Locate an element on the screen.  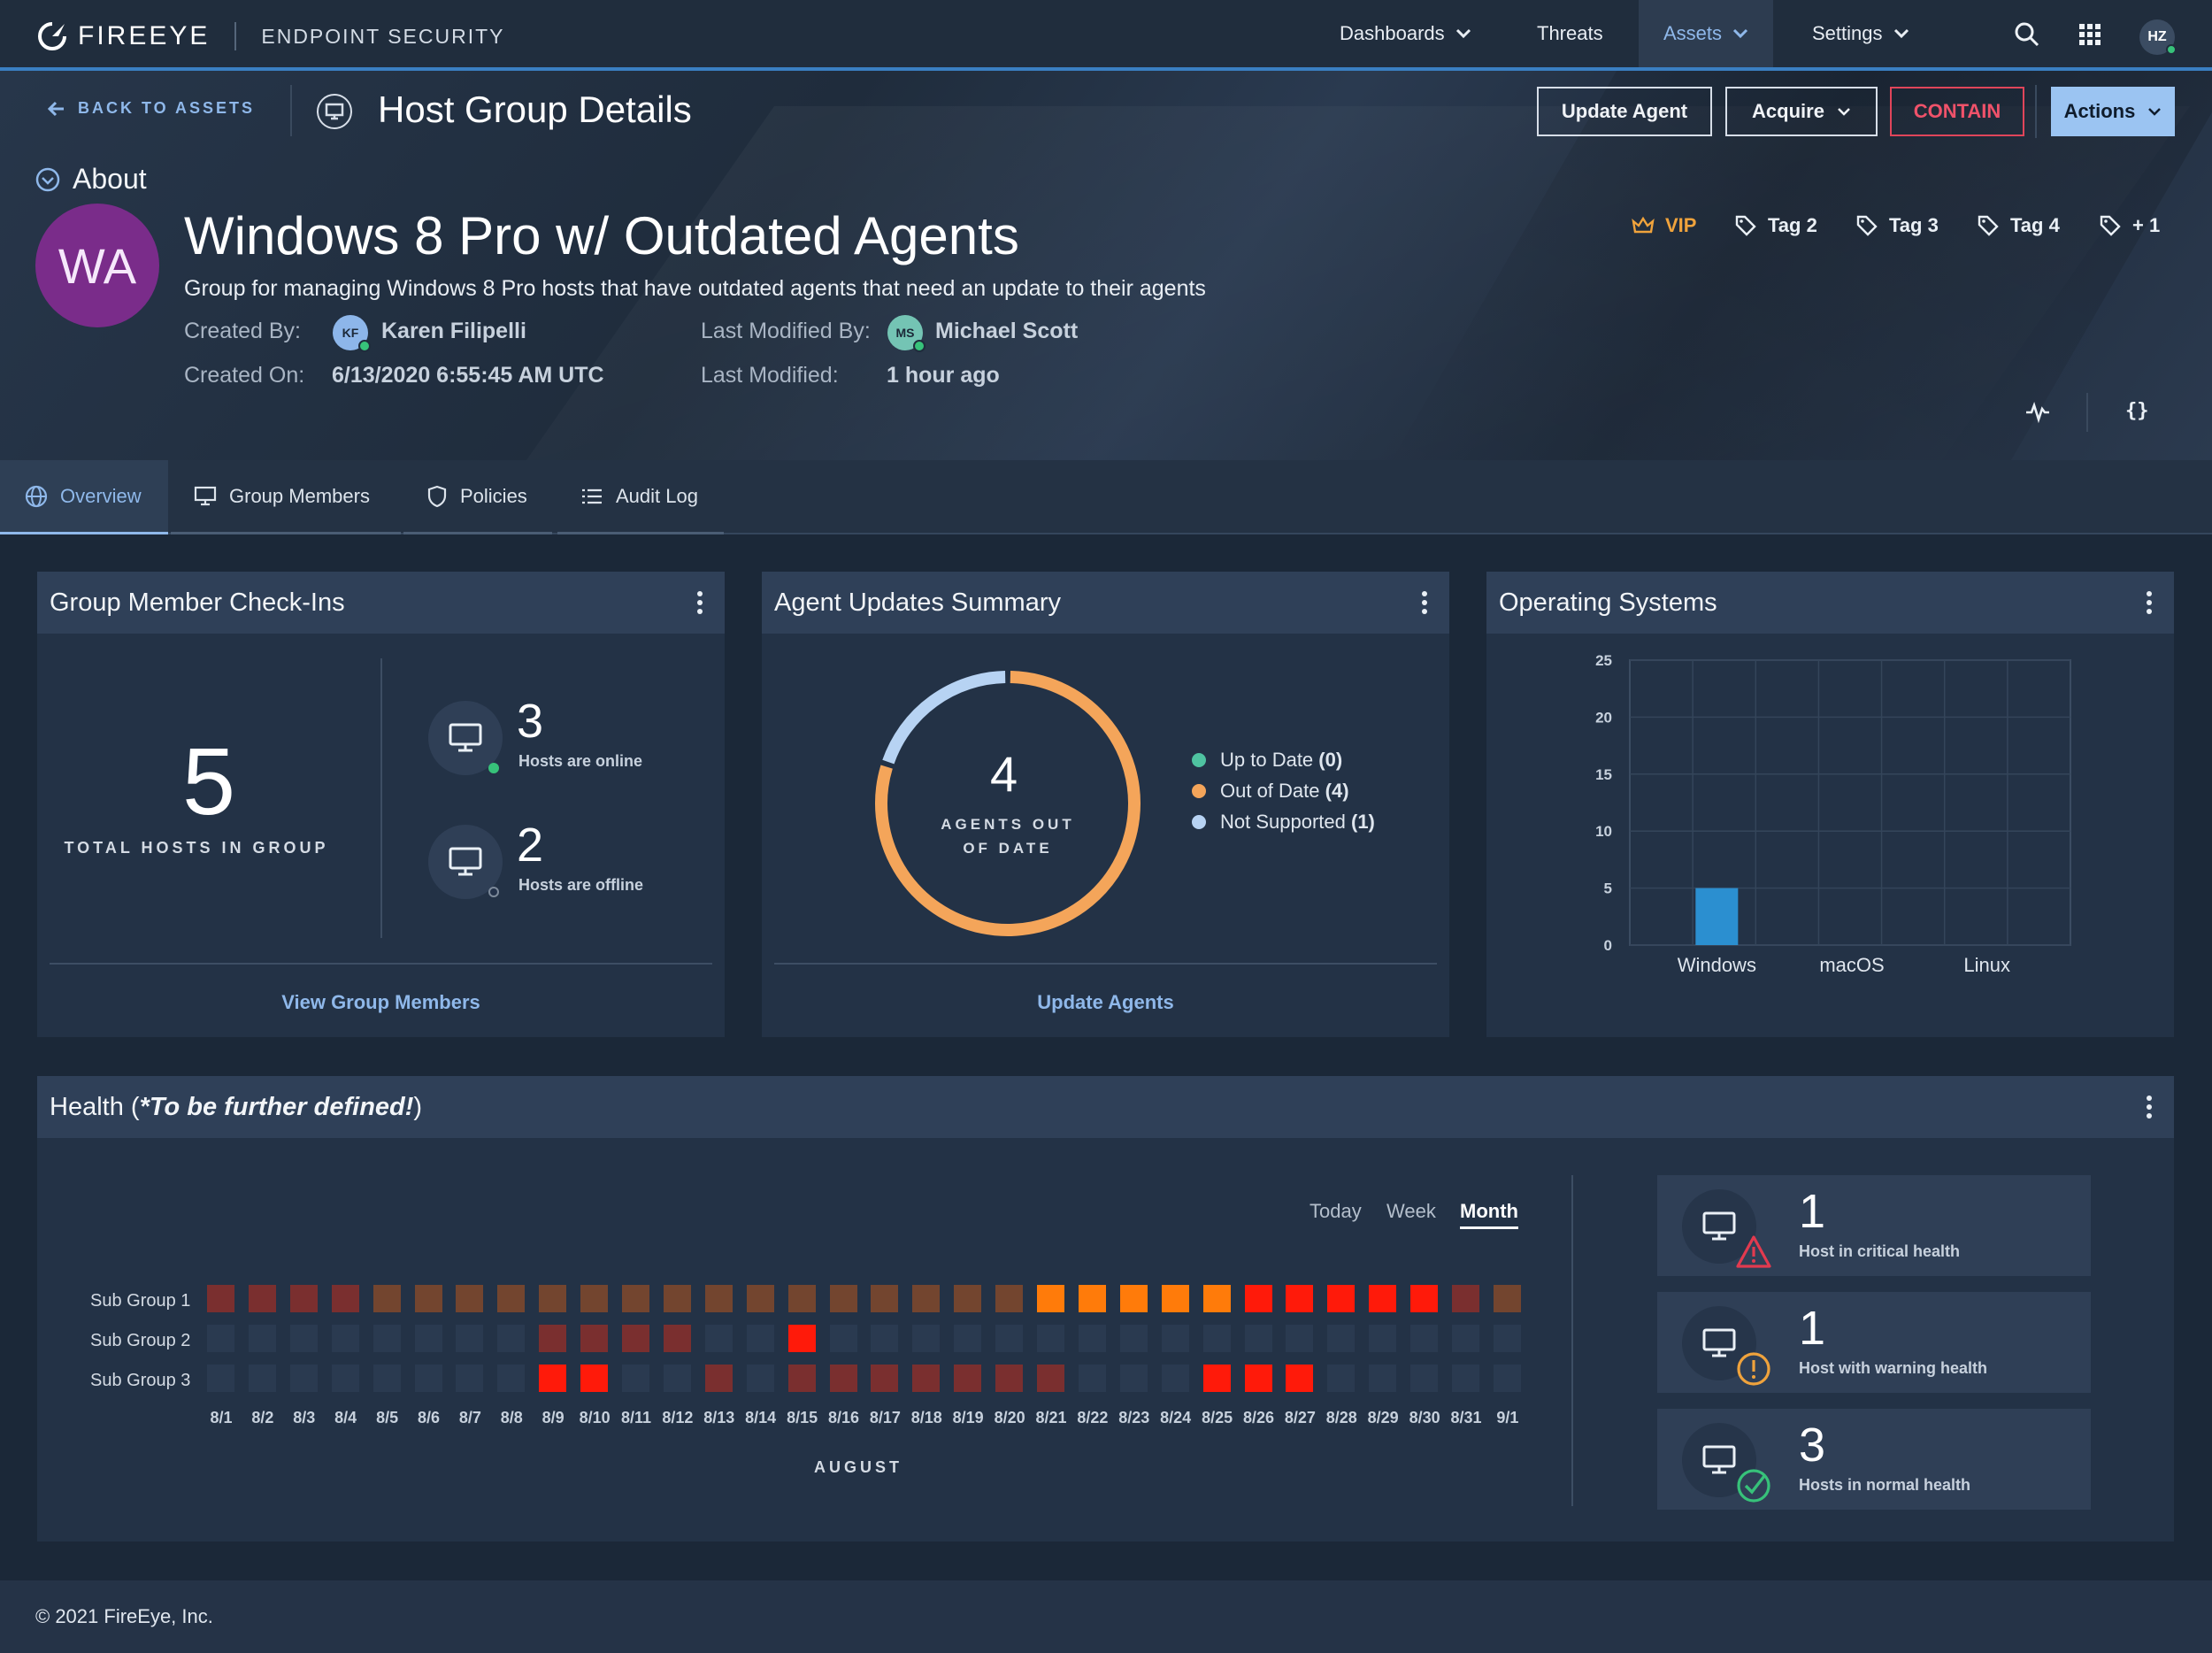
activity-pulse-icon is located at coordinates (2038, 411).